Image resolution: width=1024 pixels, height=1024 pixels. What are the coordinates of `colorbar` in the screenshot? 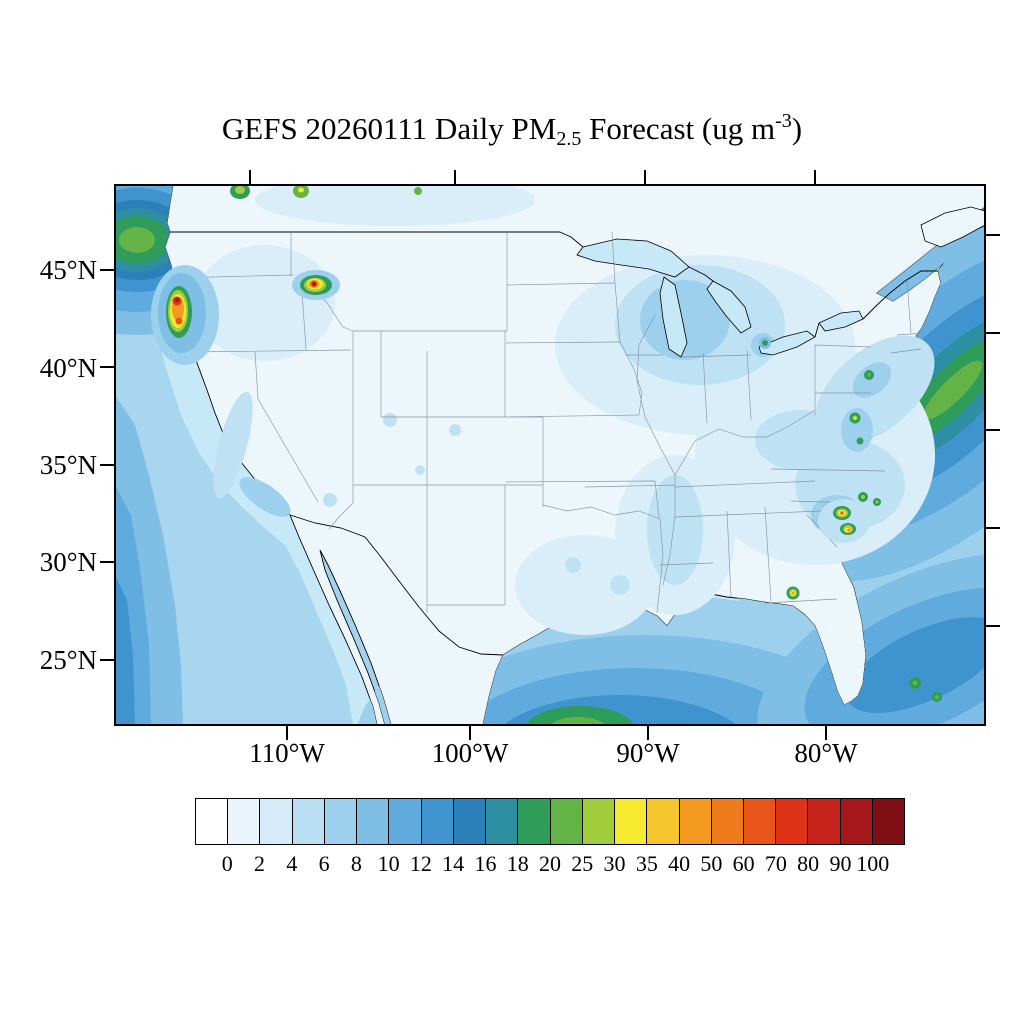 It's located at (550, 821).